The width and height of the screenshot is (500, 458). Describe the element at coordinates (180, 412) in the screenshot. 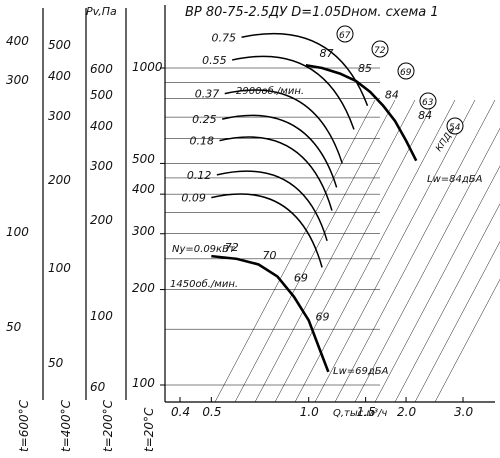

I see `x-tick-label: 0.4` at that location.